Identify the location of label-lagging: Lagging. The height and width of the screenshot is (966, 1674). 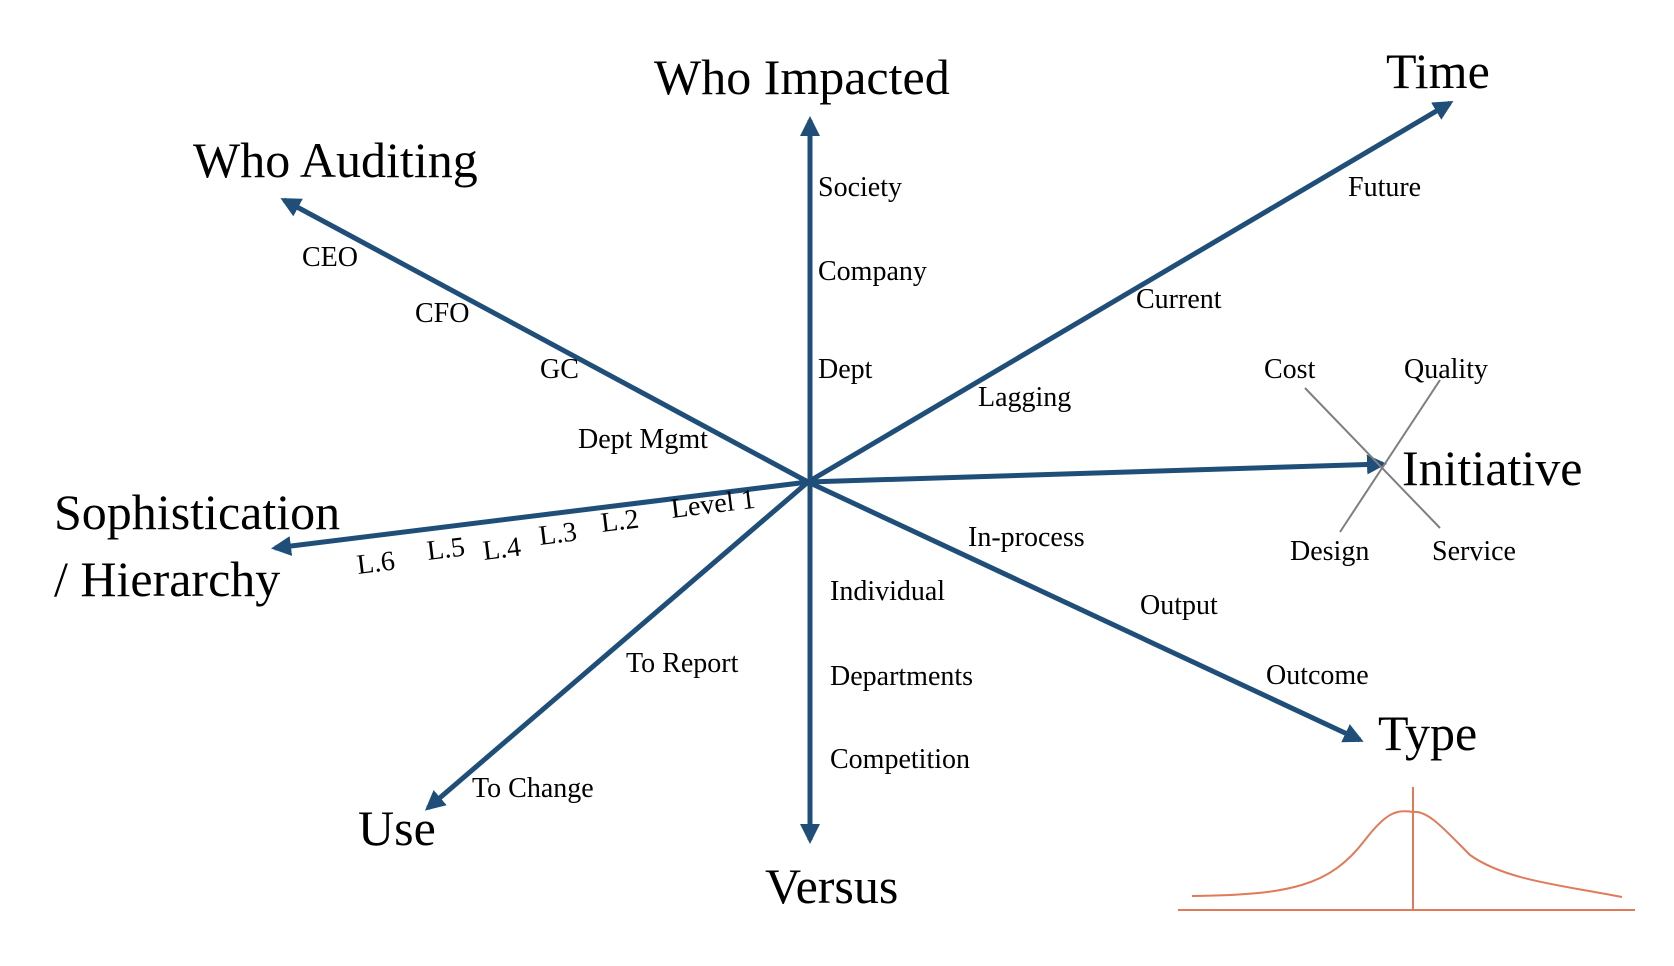
(1024, 397).